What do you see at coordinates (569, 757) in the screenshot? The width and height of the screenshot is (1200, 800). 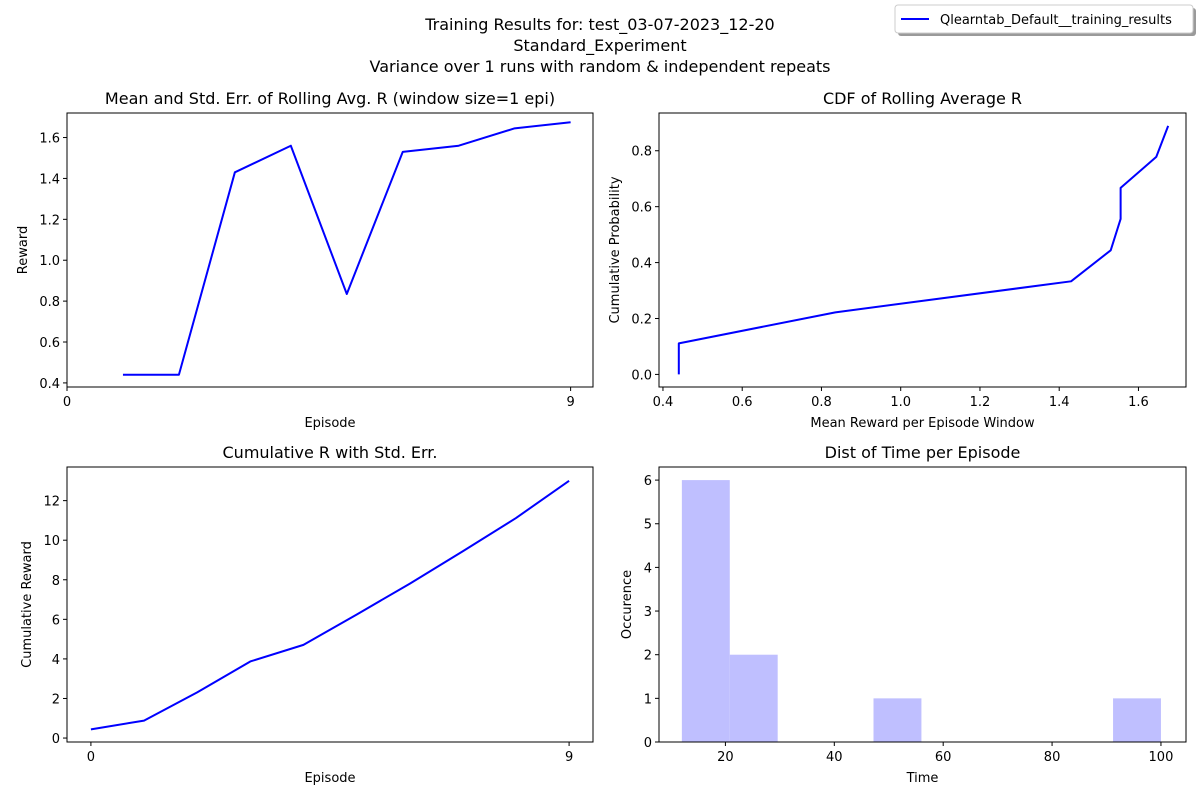 I see `cumulative-reward-x-tick-label: 9` at bounding box center [569, 757].